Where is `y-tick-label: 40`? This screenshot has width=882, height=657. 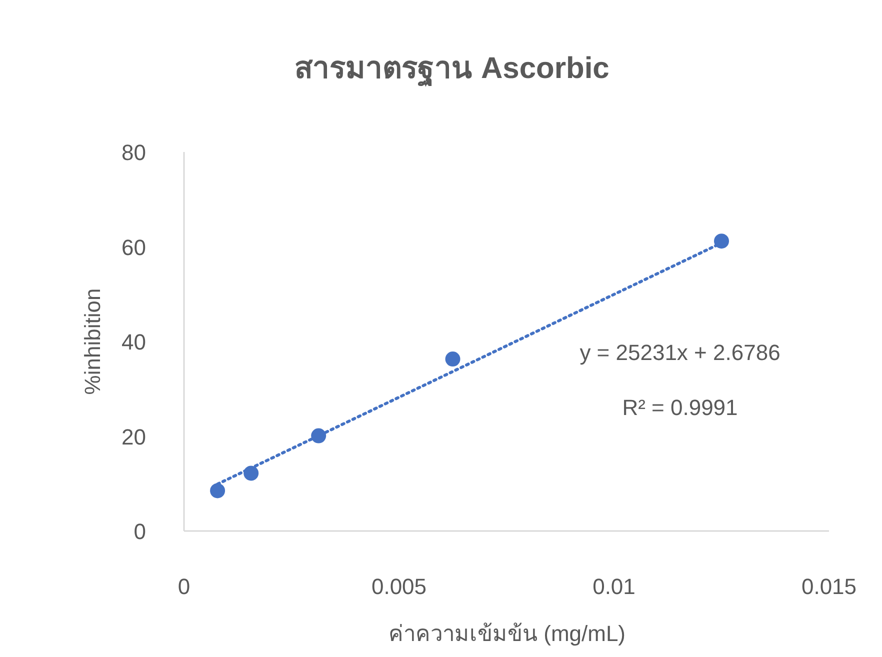 y-tick-label: 40 is located at coordinates (134, 342).